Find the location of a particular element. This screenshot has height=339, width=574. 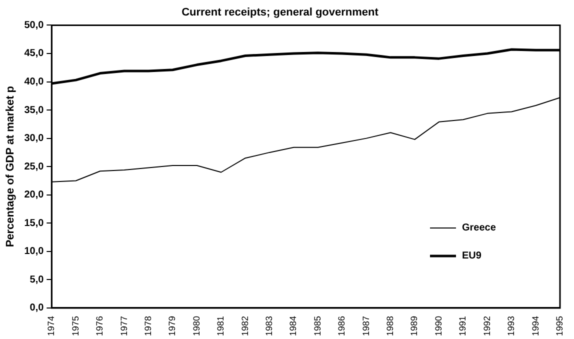

x-tick-label: 1986 is located at coordinates (341, 326).